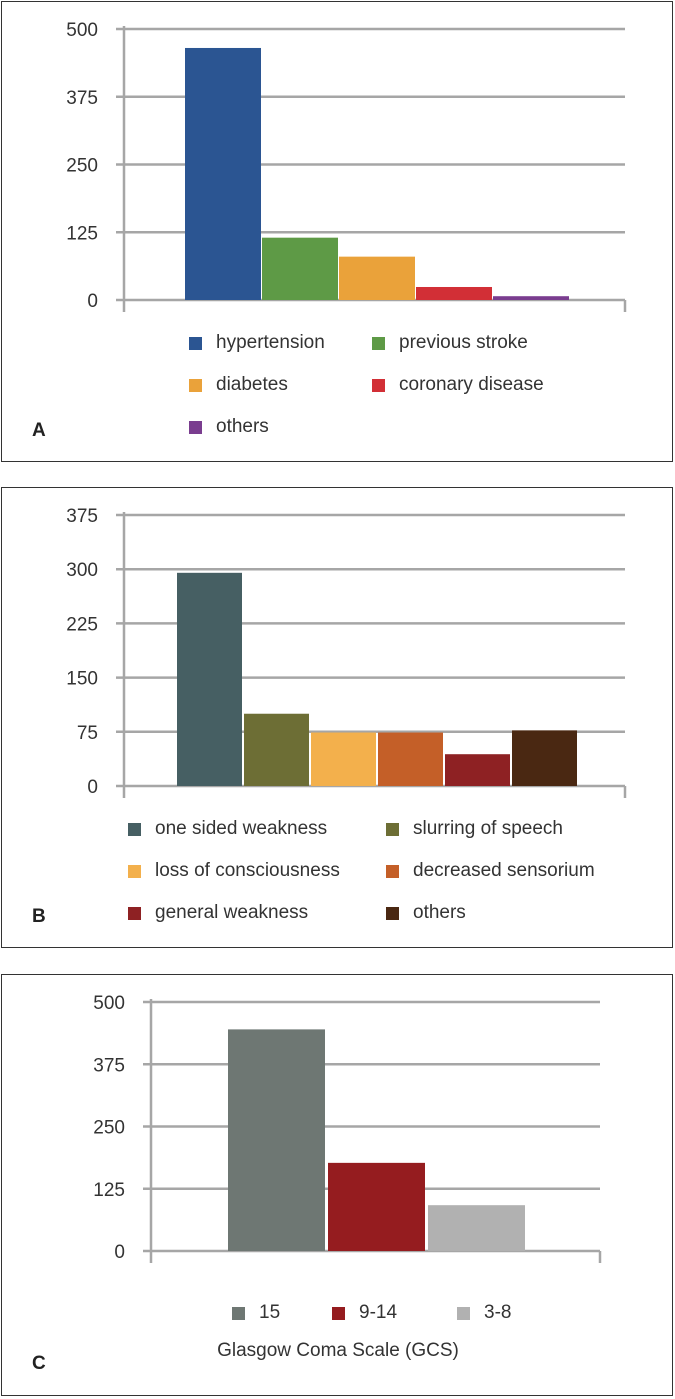 The image size is (675, 1399). I want to click on legend-item-loss-of-consciousness: loss of consciousness, so click(234, 871).